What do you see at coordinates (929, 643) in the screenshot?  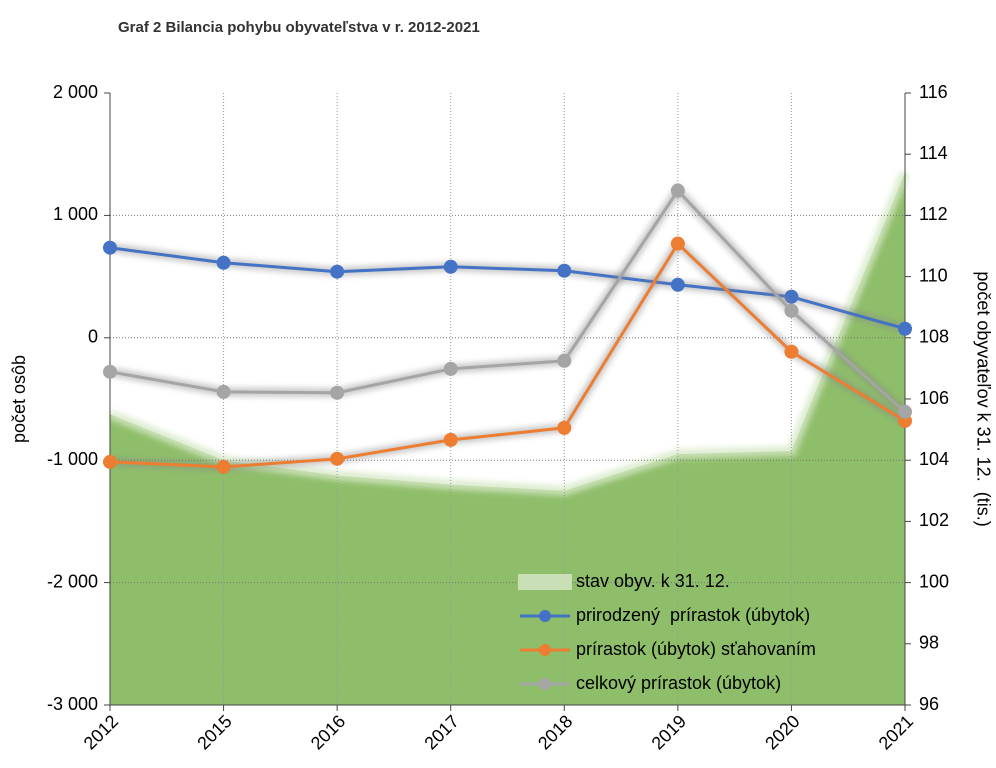 I see `y2-tick-label: 98` at bounding box center [929, 643].